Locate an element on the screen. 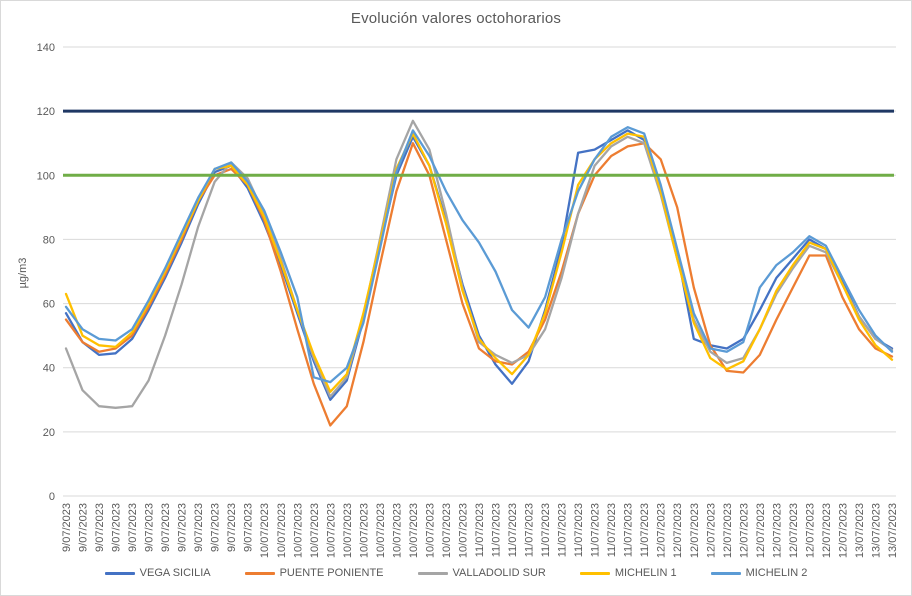 This screenshot has width=912, height=596. legend-label: PUENTE PONIENTE is located at coordinates (331, 573).